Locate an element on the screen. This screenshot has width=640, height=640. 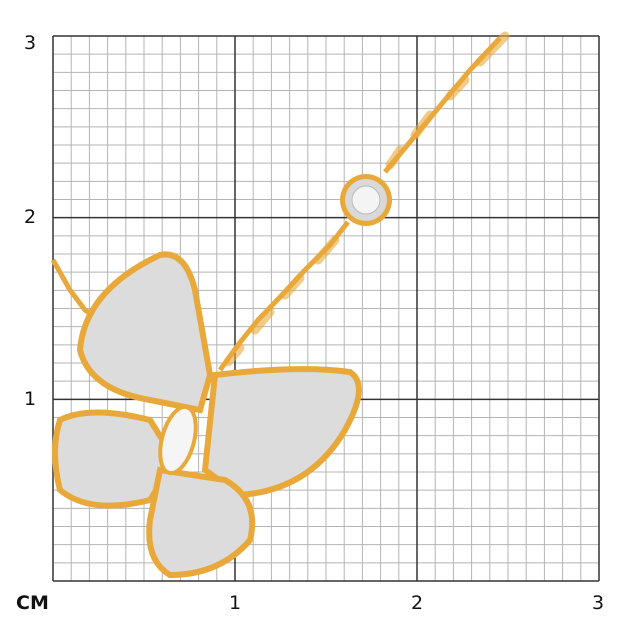
x-label-3: 3 is located at coordinates (598, 603).